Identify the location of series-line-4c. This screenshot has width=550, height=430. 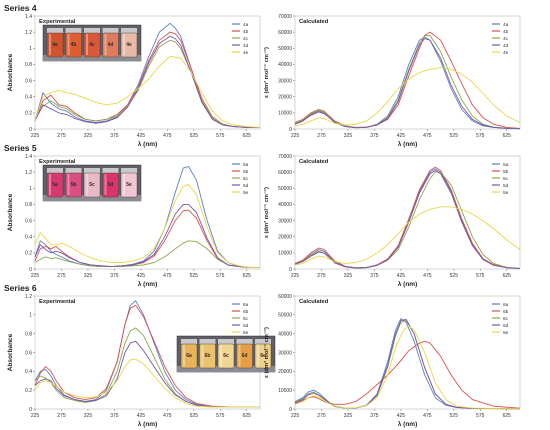
(407, 82).